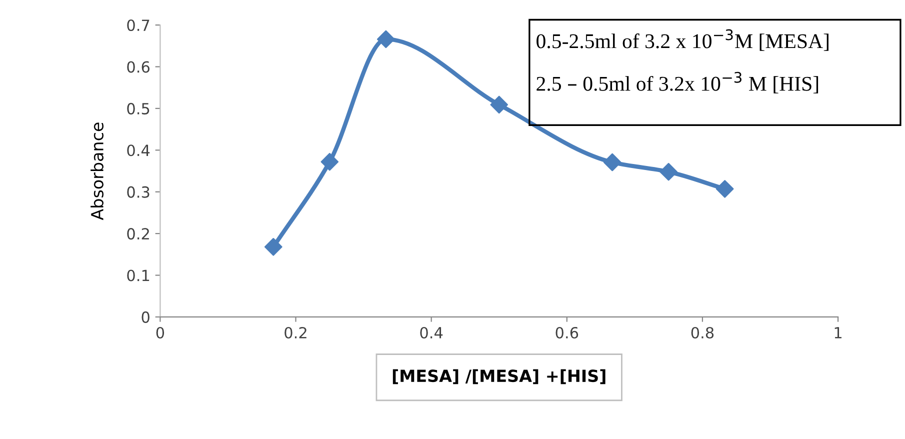 The image size is (905, 439). What do you see at coordinates (431, 332) in the screenshot?
I see `x-tick-label: 0.4` at bounding box center [431, 332].